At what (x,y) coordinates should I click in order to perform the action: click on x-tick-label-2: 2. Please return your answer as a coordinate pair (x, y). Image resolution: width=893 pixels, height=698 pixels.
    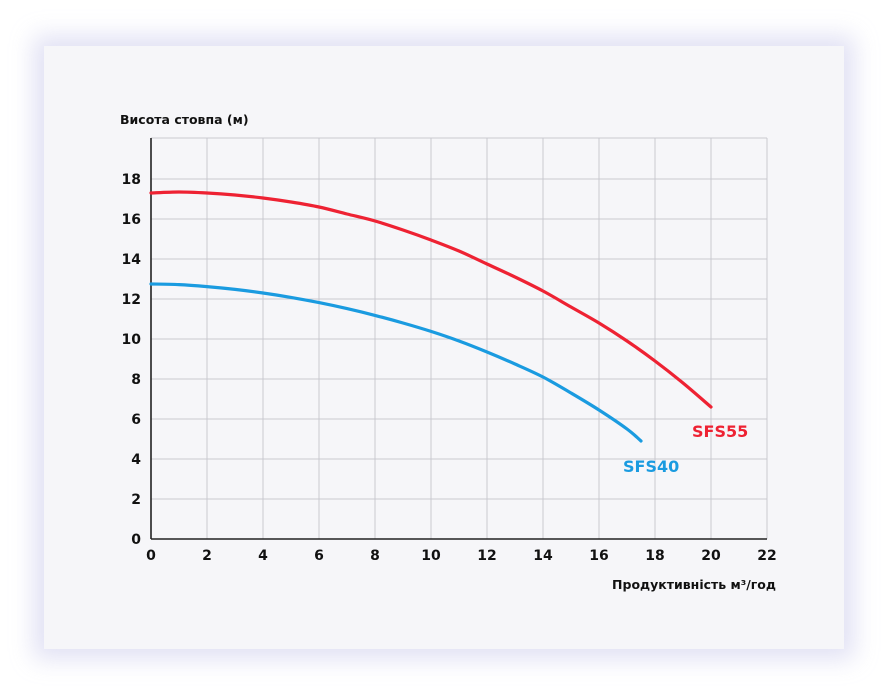
    Looking at the image, I should click on (207, 556).